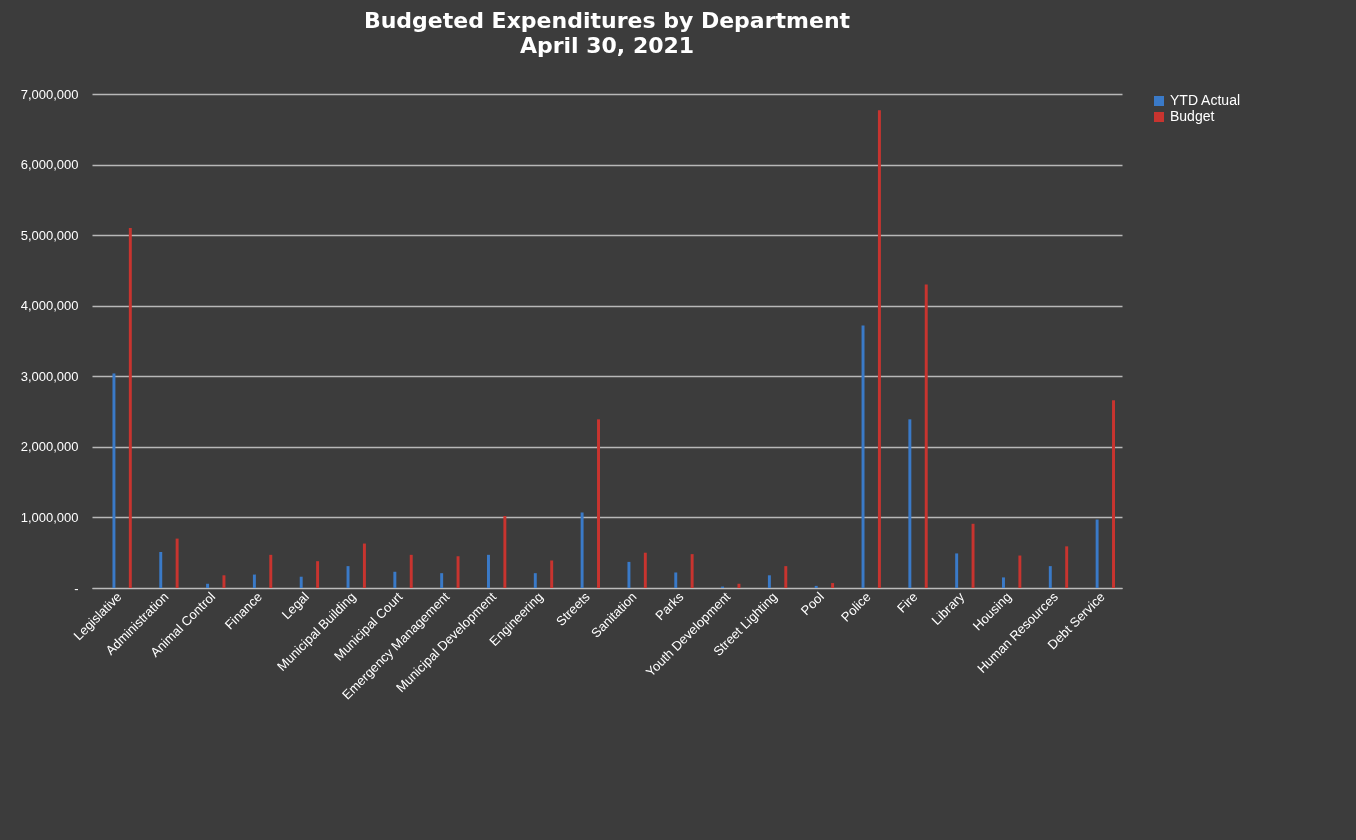  Describe the element at coordinates (1205, 100) in the screenshot. I see `legend-label: YTD Actual` at that location.